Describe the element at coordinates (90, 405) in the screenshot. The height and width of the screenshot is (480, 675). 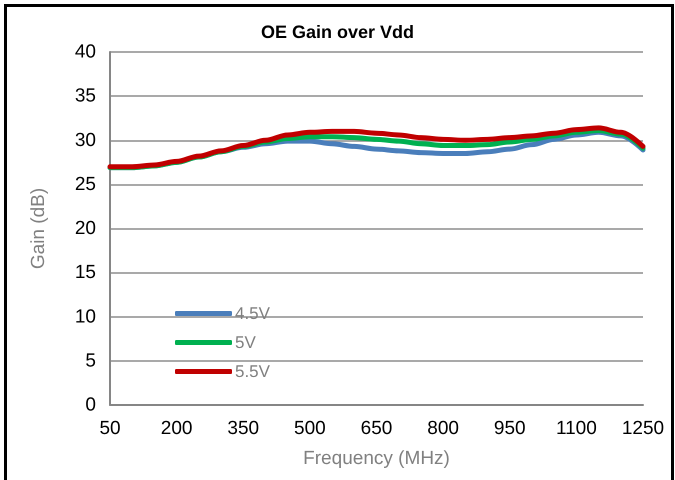
I see `y-tick-label: 0` at that location.